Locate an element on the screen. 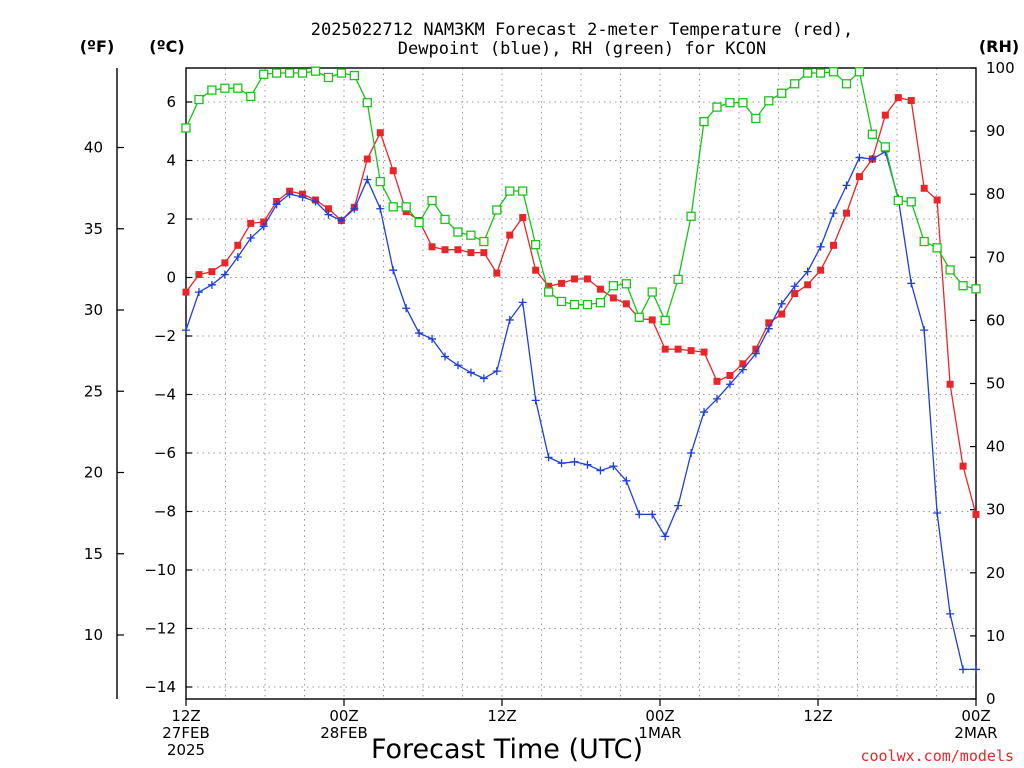 The width and height of the screenshot is (1024, 768). rh-tick-label: 60 is located at coordinates (995, 320).